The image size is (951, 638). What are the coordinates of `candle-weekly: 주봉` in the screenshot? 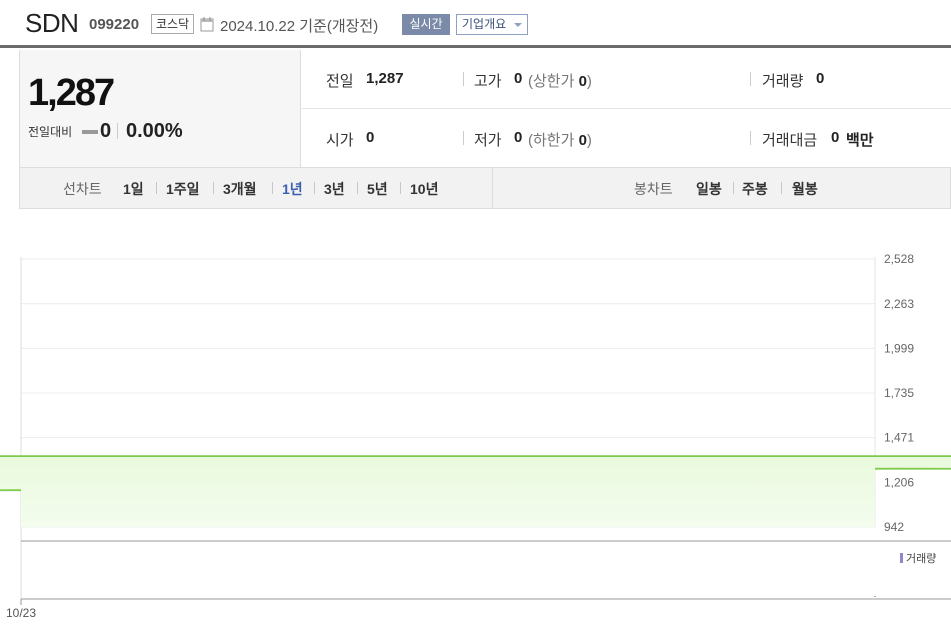 It's located at (755, 189).